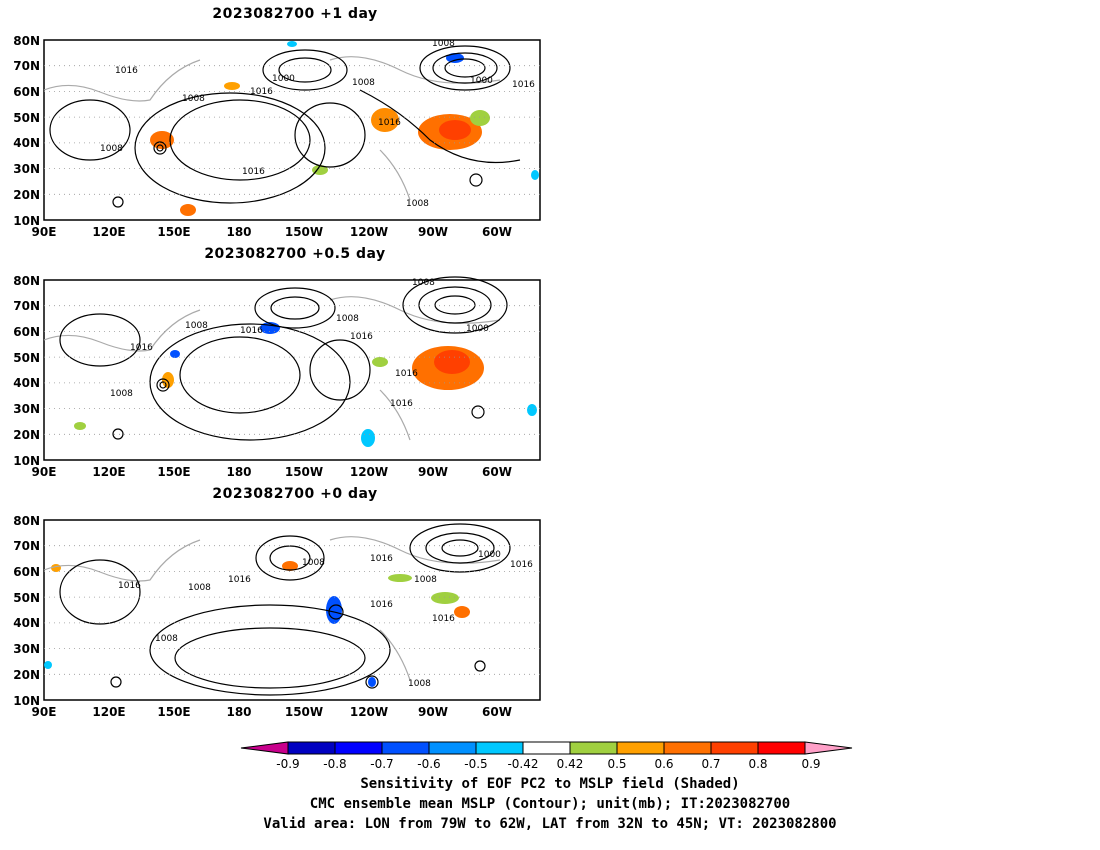 This screenshot has height=850, width=1100. Describe the element at coordinates (381, 763) in the screenshot. I see `colorbar-label: -0.7` at that location.